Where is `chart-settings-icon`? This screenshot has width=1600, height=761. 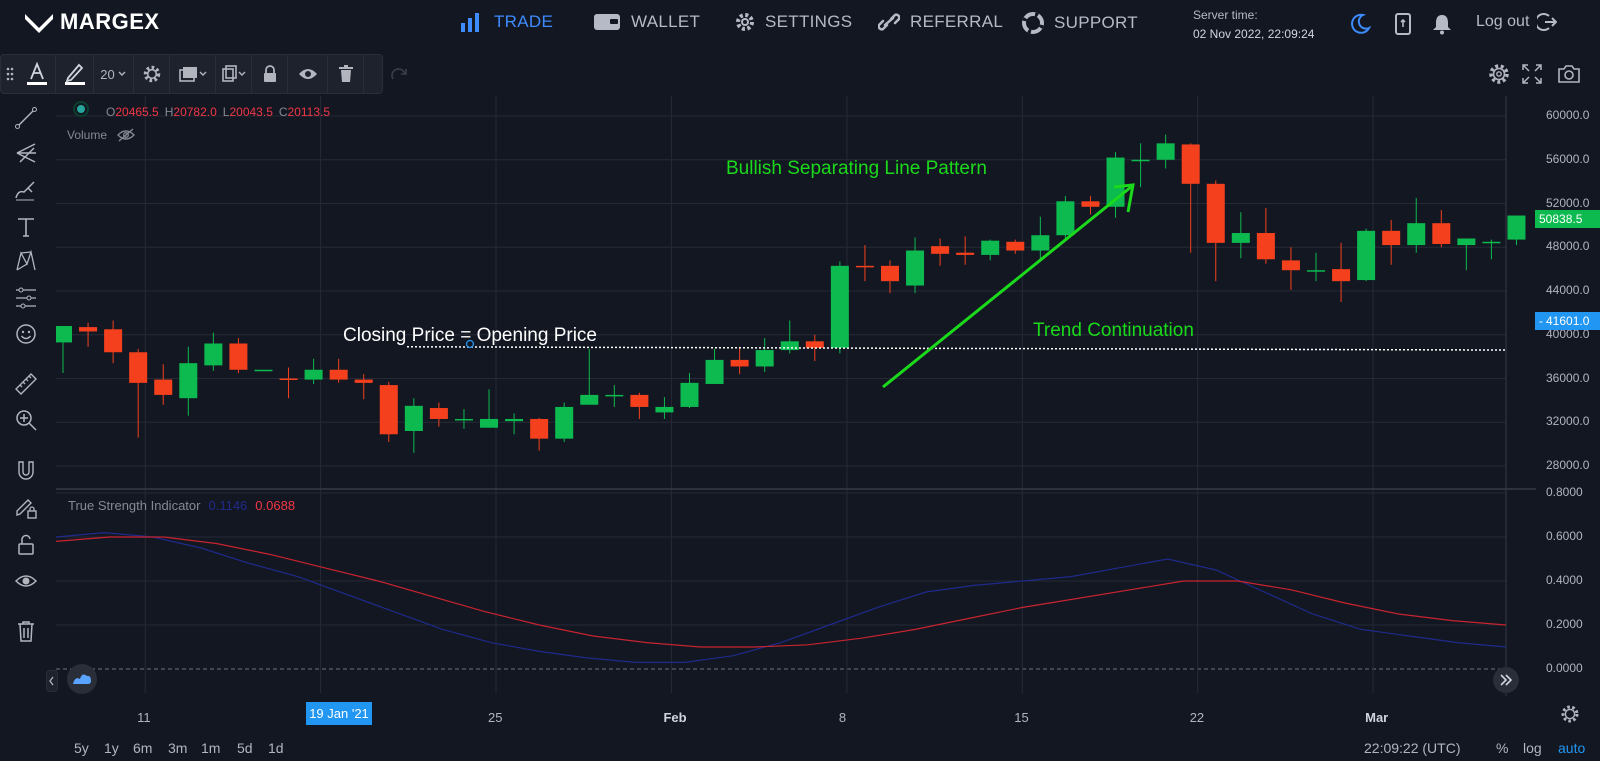
chart-settings-icon is located at coordinates (1499, 74).